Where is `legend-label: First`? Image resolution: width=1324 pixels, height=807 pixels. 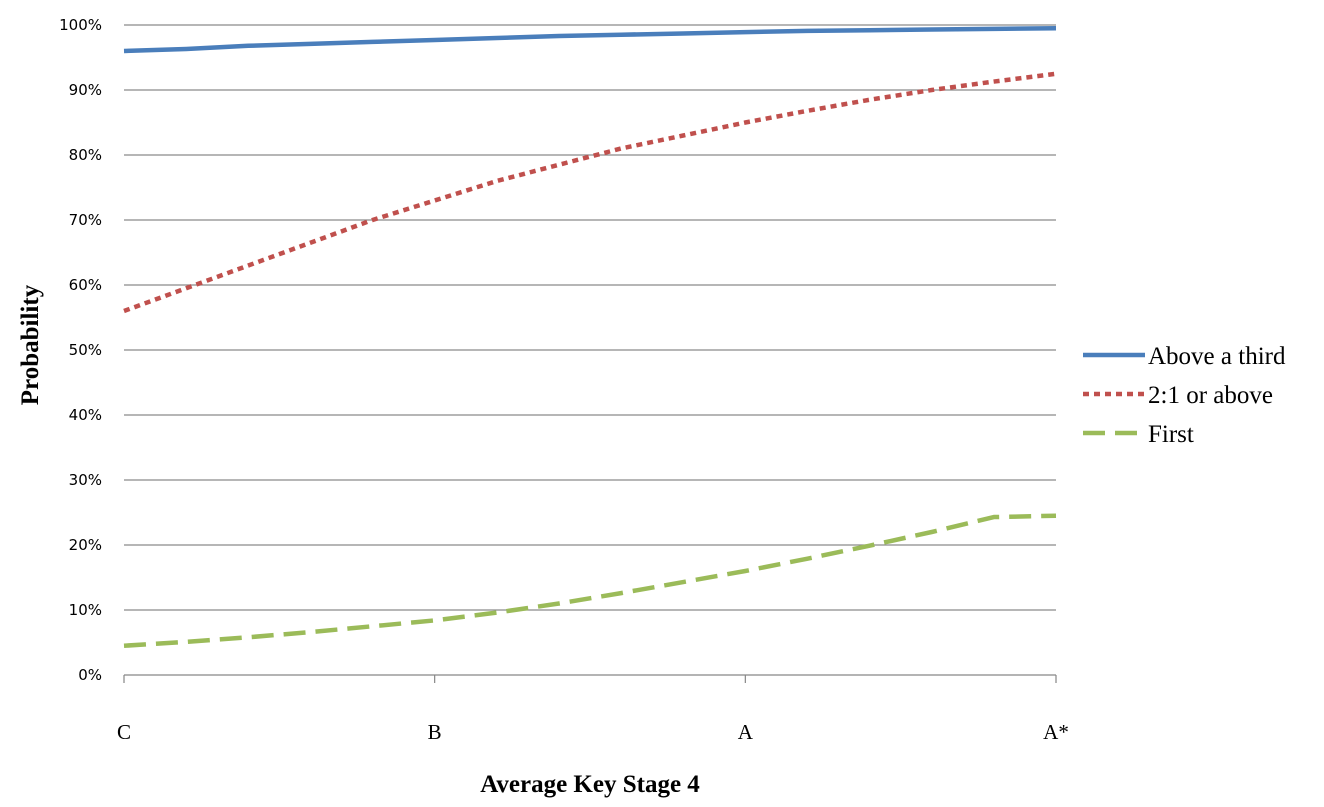 legend-label: First is located at coordinates (1171, 434).